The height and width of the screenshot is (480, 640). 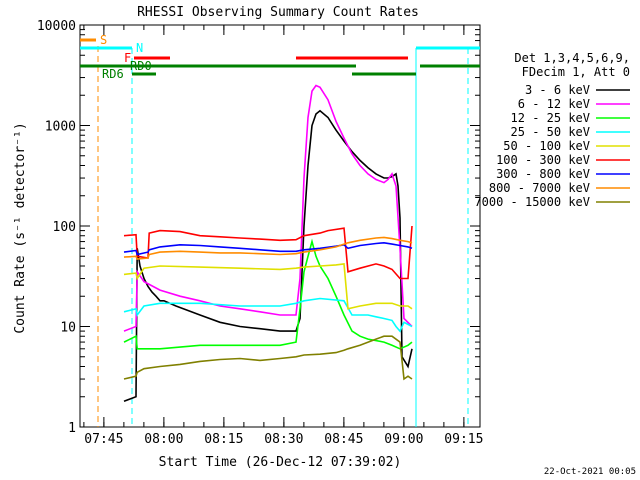 I want to click on x-tick-label: 08:00, so click(x=163, y=439).